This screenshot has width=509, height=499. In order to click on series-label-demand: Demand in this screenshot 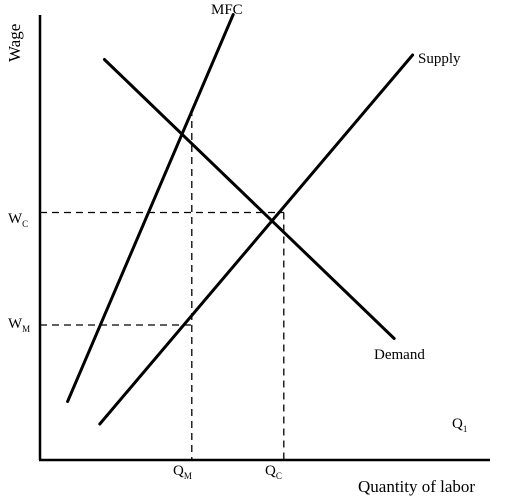, I will do `click(399, 355)`.